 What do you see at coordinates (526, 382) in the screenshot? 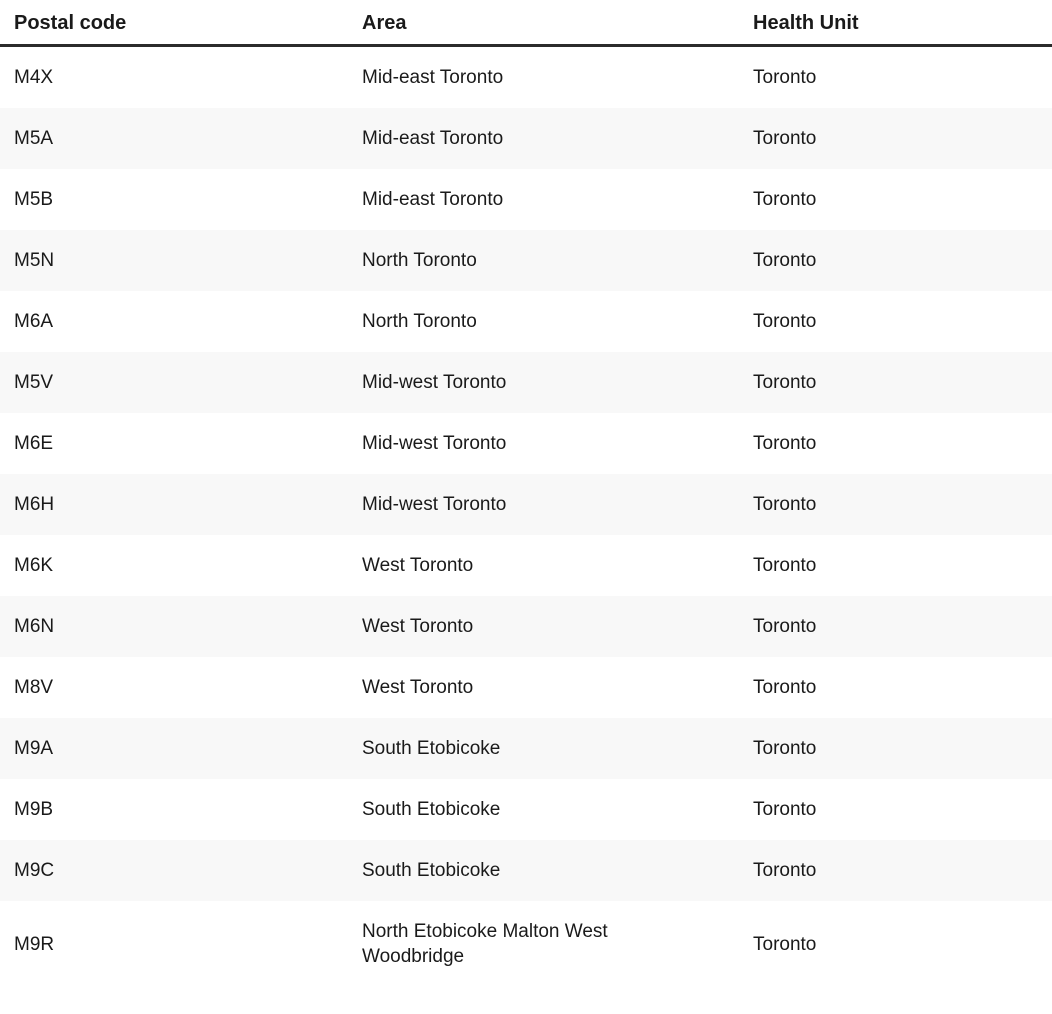
I see `table-row: M5V Mid-west Toronto Toronto` at bounding box center [526, 382].